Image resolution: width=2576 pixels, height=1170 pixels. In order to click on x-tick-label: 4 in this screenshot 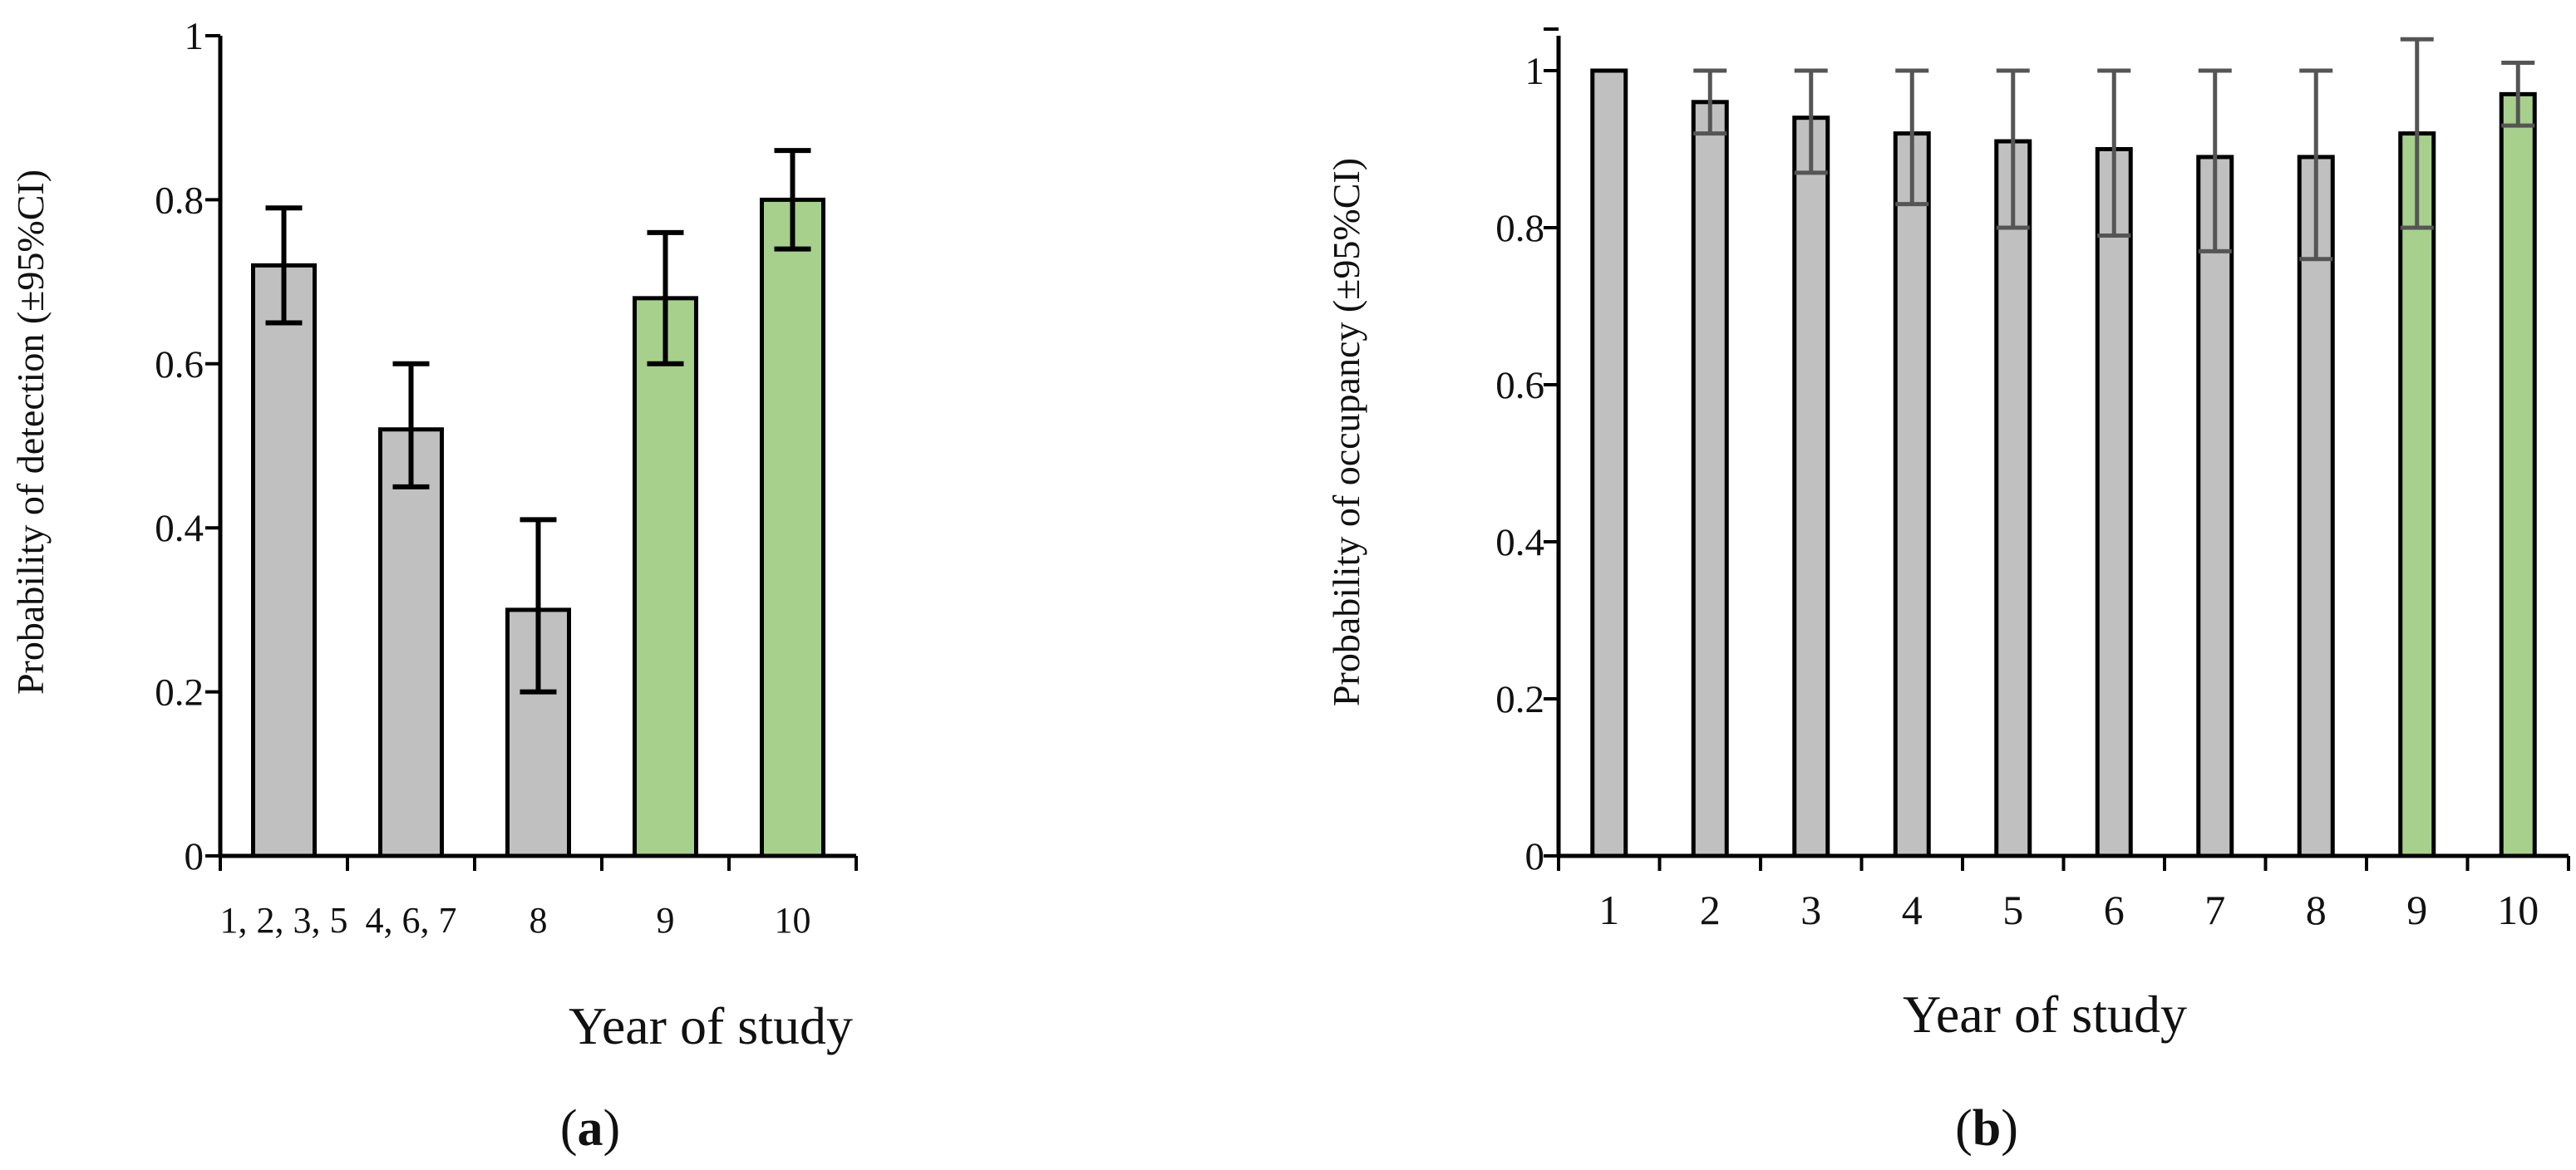, I will do `click(1912, 910)`.